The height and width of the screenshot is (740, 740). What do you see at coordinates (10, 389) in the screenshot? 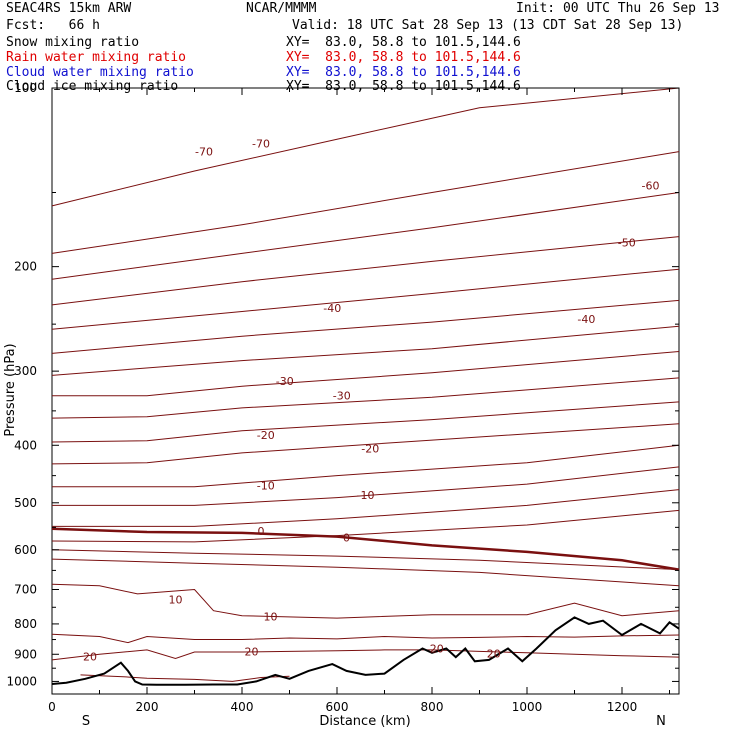
I see `y-axis-label: Pressure (hPa)` at bounding box center [10, 389].